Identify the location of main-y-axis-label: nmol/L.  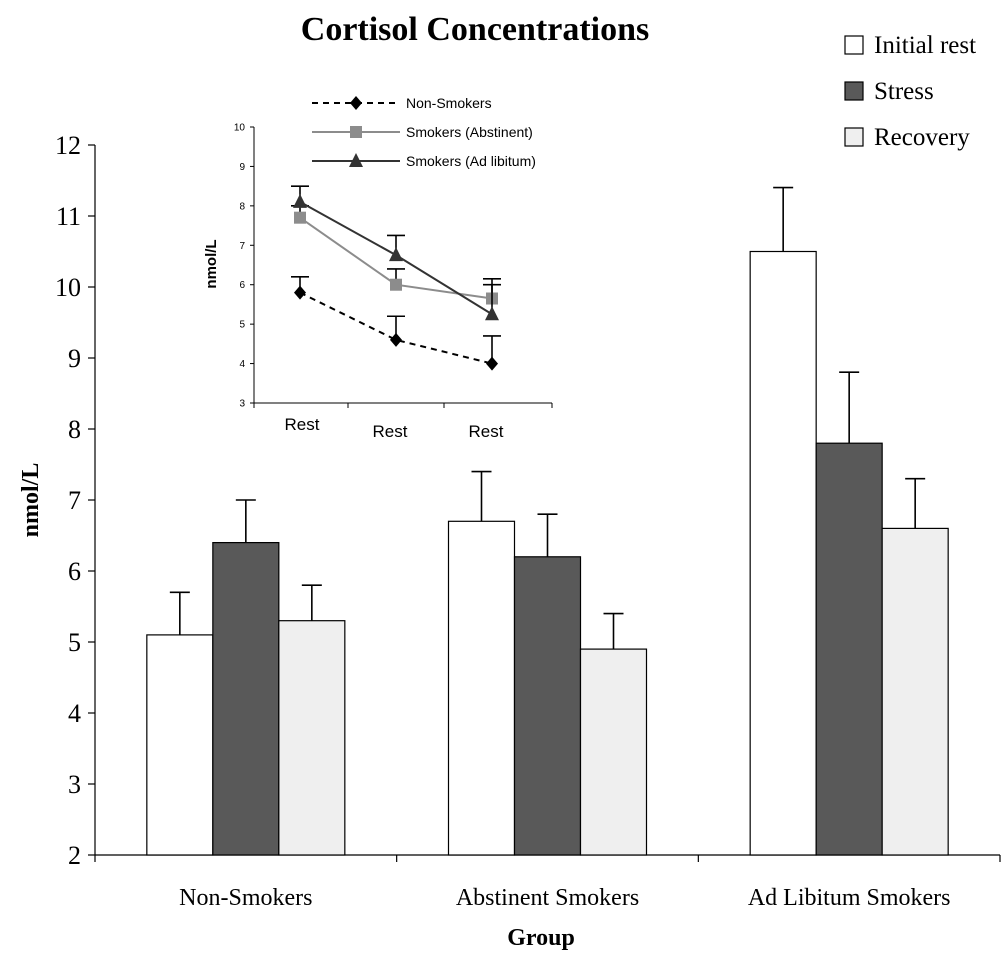
(31, 500).